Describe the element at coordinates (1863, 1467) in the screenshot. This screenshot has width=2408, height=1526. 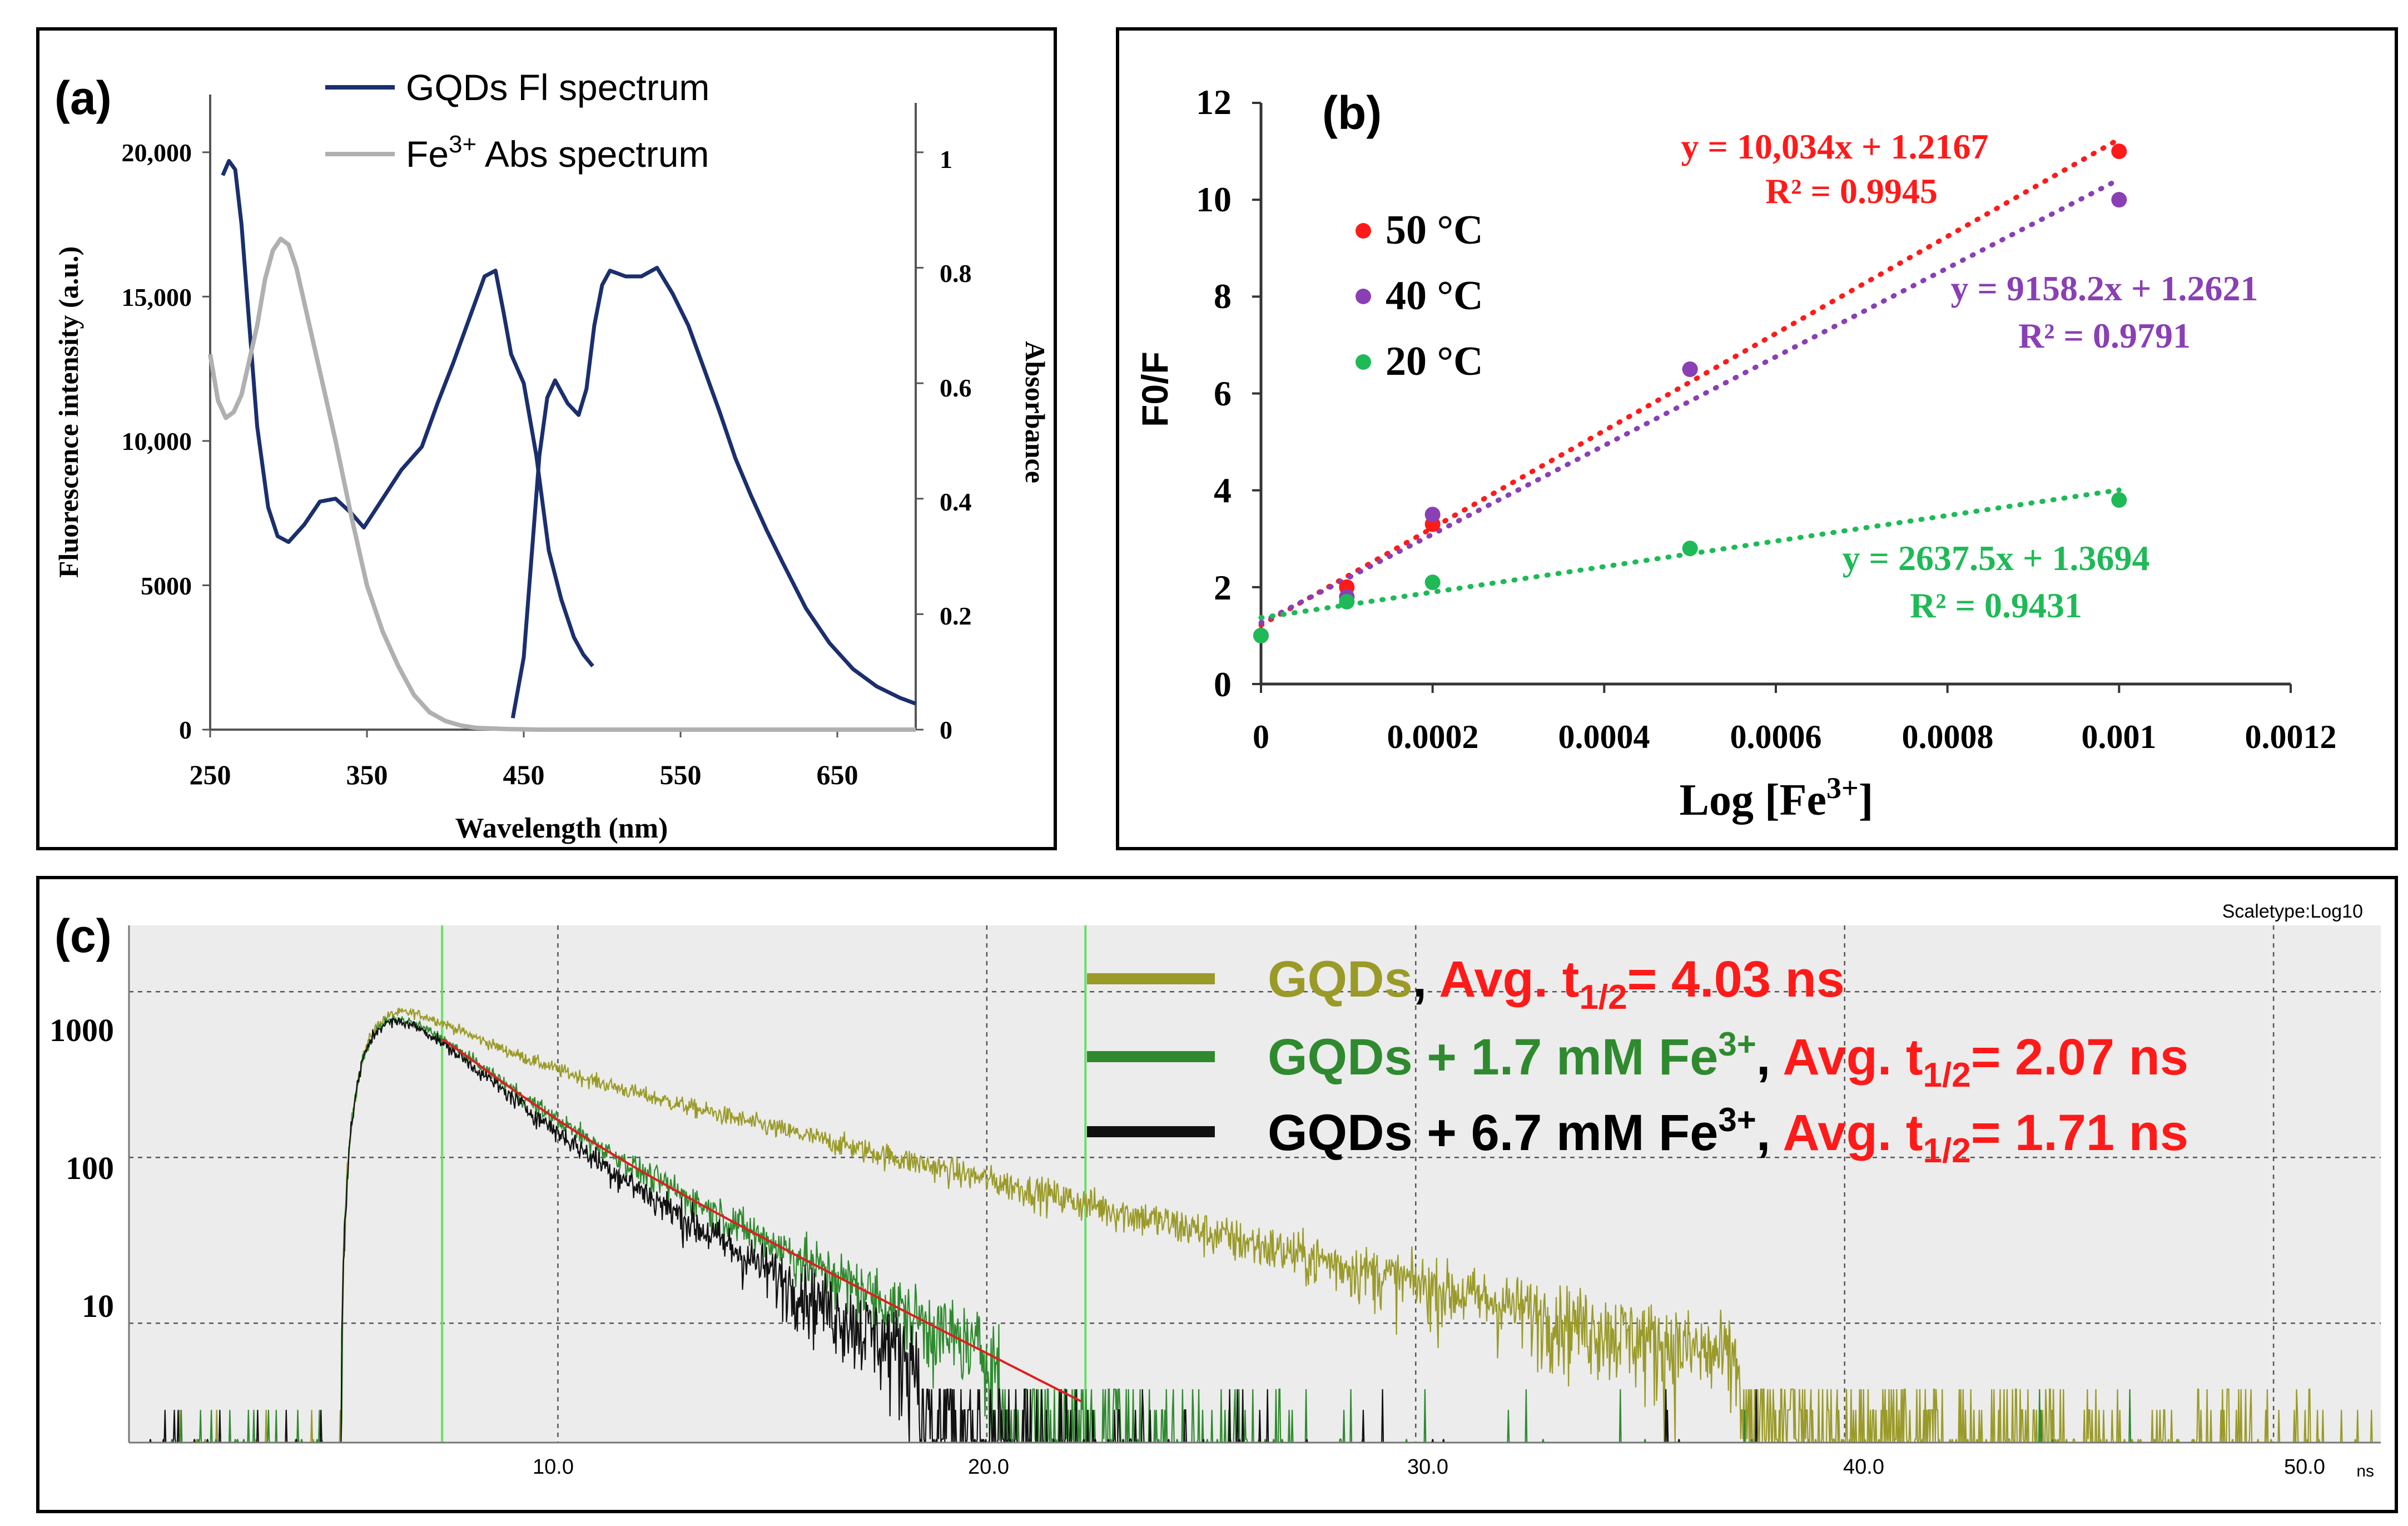
I see `c-xtick-label: 40.0` at that location.